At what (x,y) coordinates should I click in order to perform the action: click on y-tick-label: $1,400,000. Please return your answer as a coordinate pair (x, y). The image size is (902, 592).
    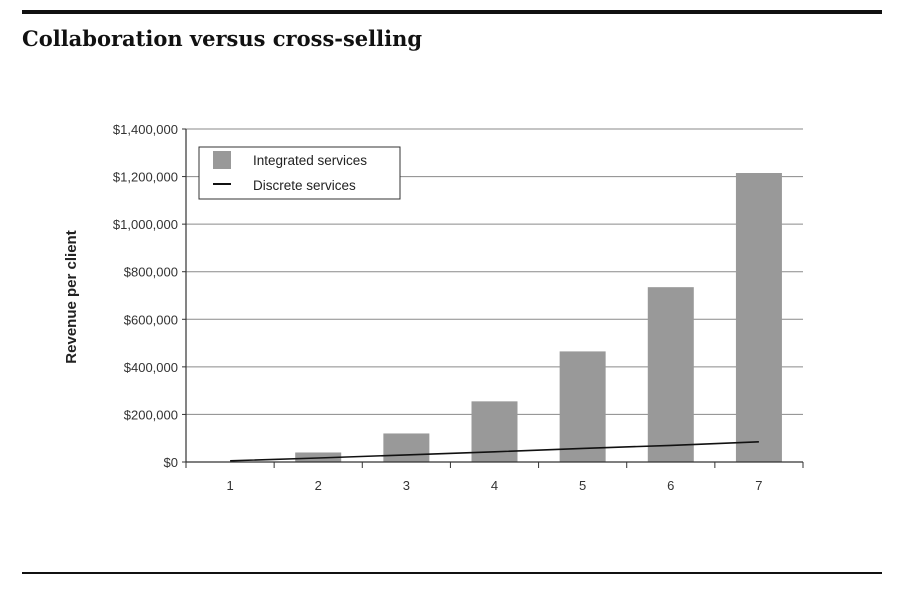
    Looking at the image, I should click on (145, 129).